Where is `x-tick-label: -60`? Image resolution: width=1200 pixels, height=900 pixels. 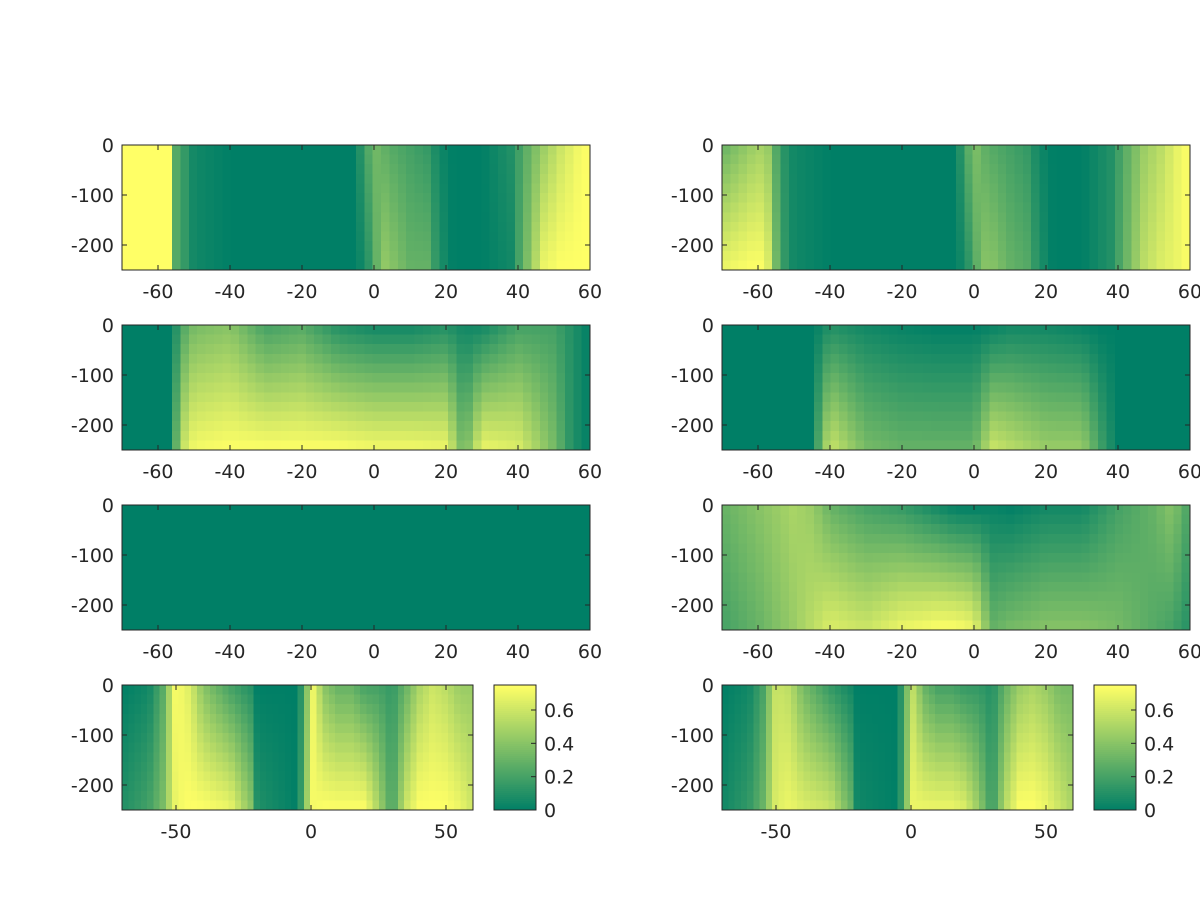 x-tick-label: -60 is located at coordinates (757, 472).